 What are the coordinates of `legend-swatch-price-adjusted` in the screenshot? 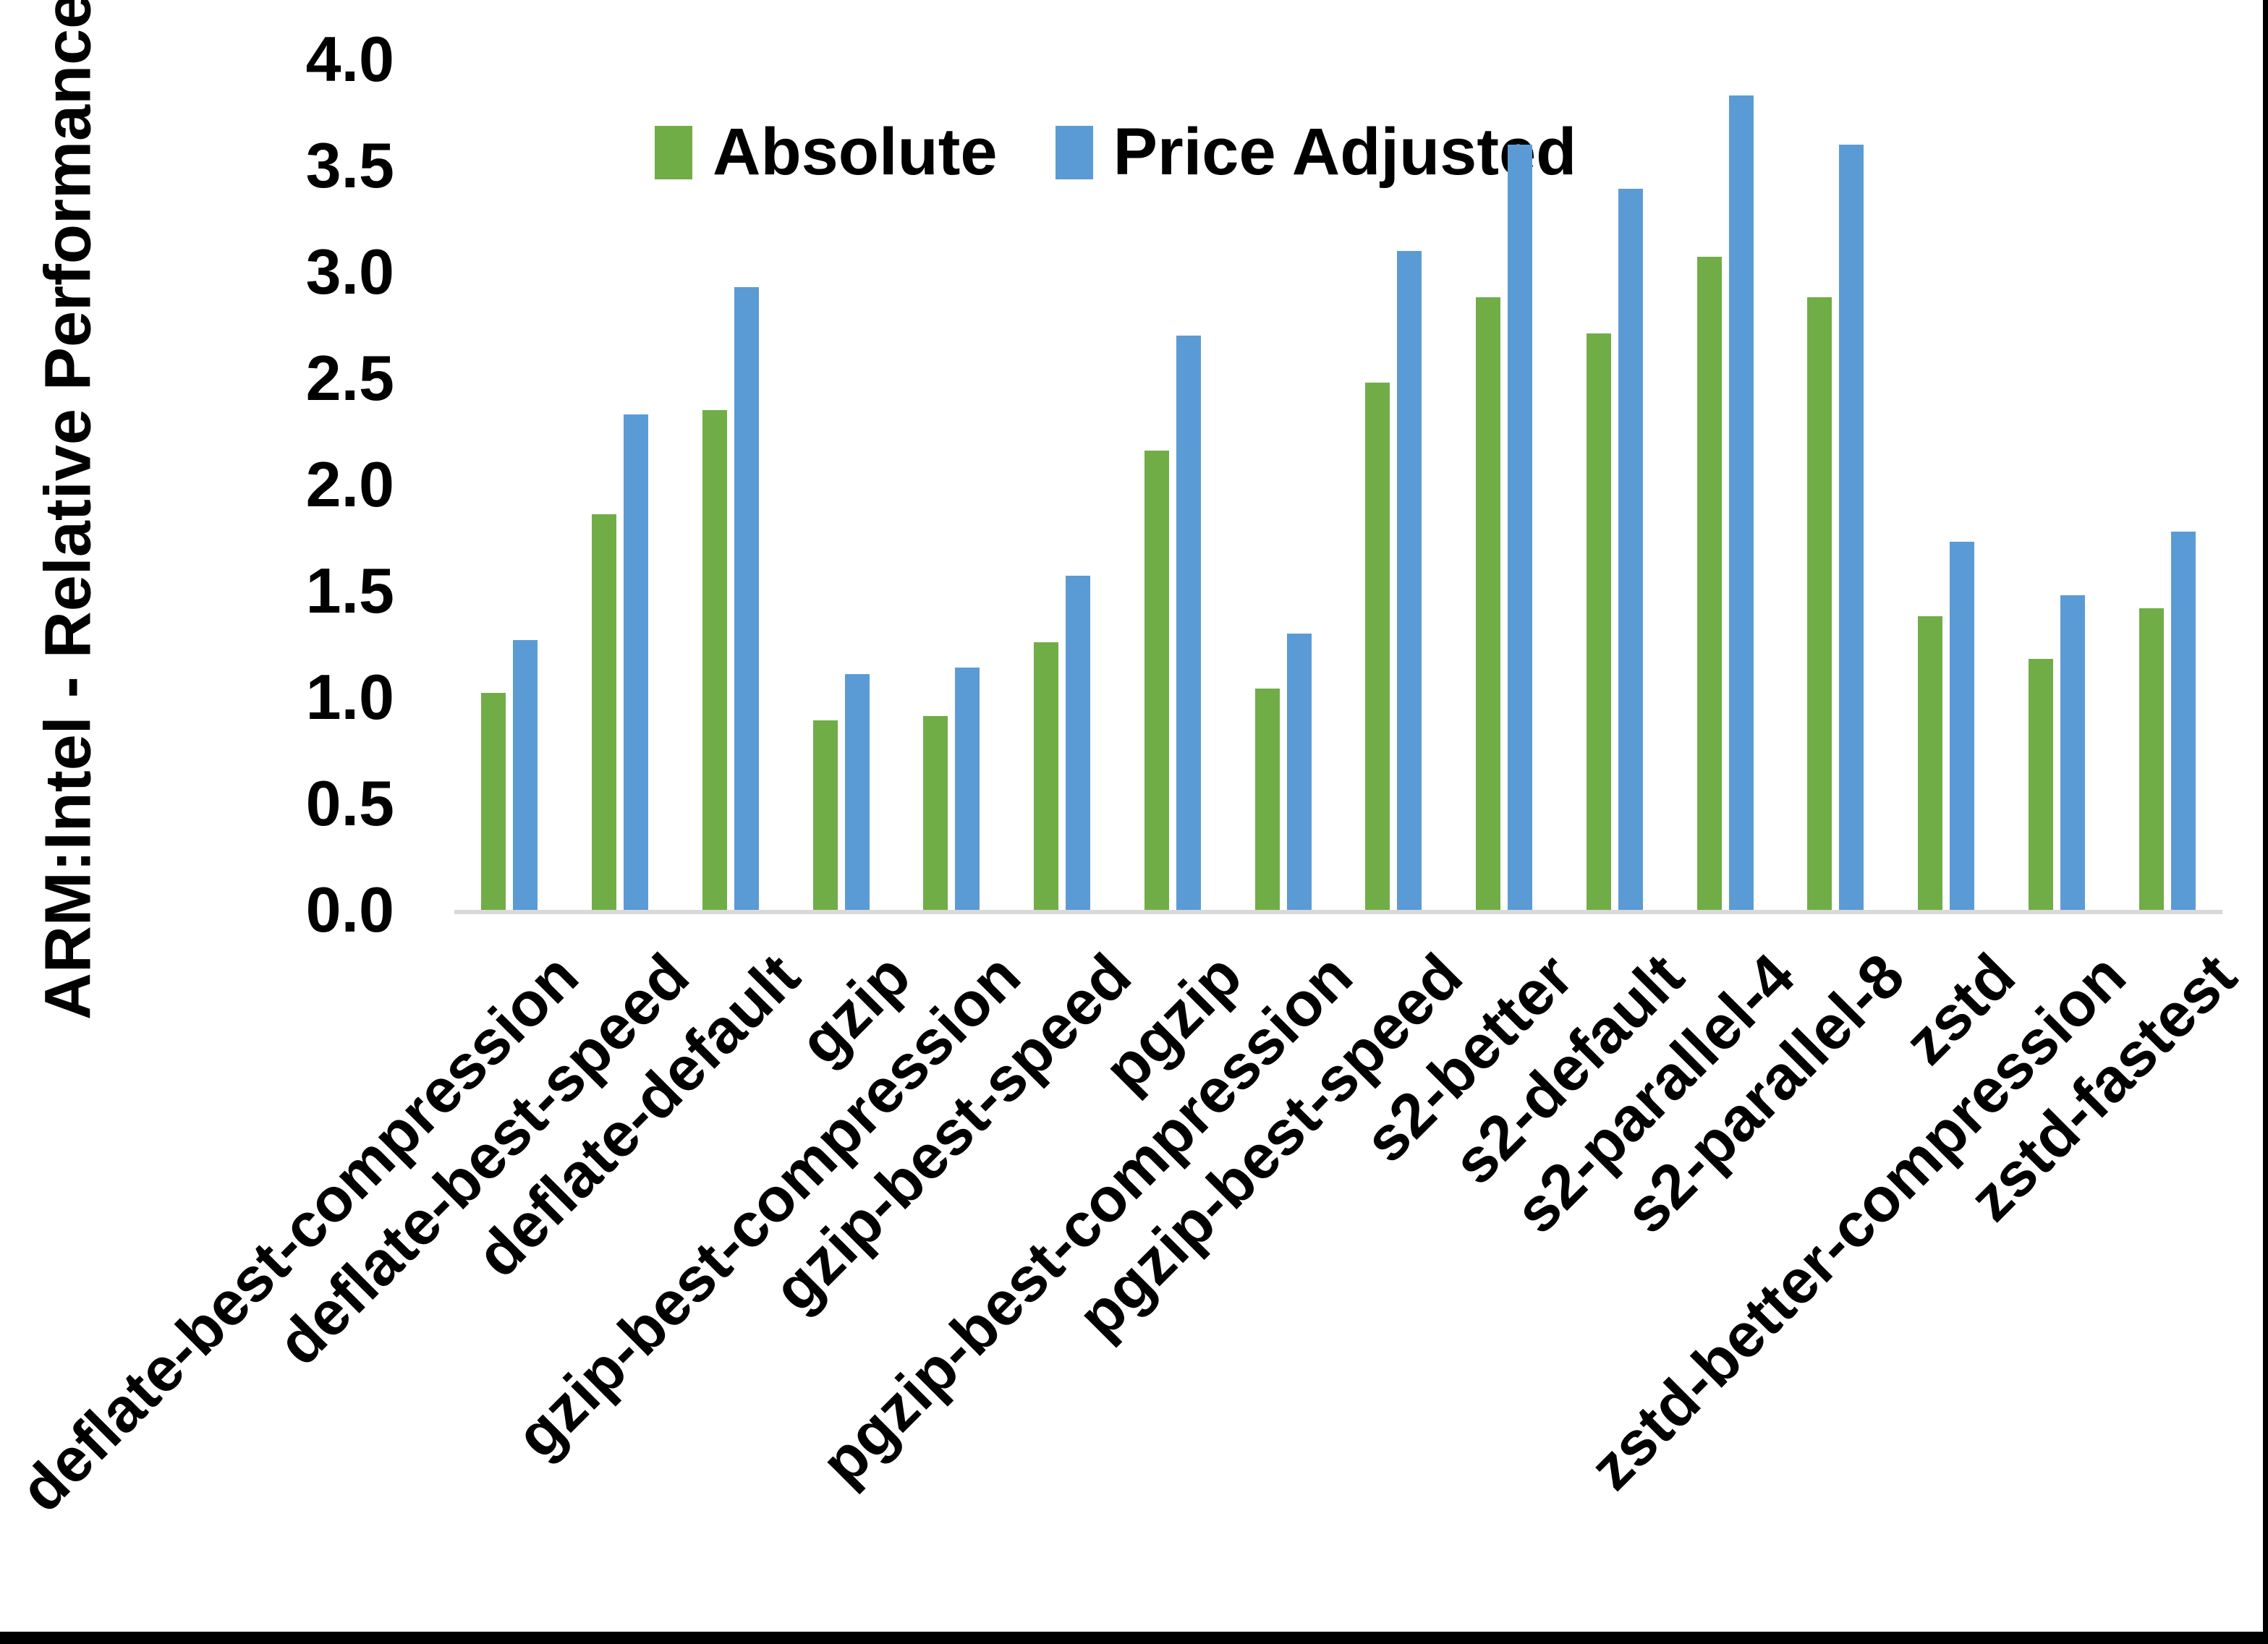 It's located at (1074, 152).